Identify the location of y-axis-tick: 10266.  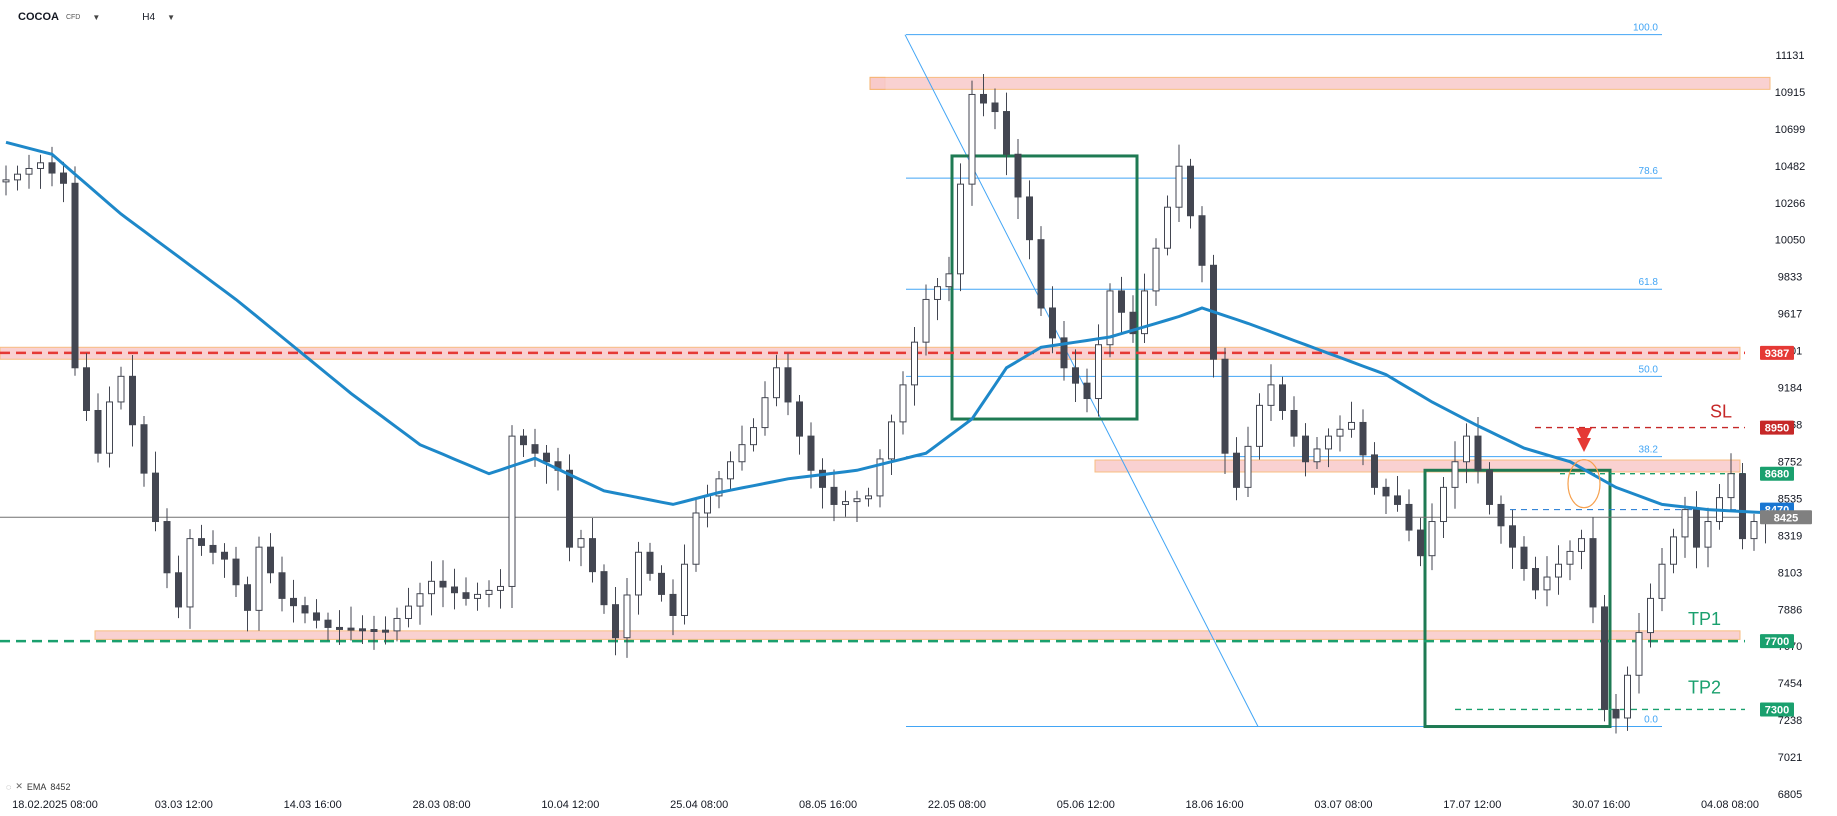
(1790, 204).